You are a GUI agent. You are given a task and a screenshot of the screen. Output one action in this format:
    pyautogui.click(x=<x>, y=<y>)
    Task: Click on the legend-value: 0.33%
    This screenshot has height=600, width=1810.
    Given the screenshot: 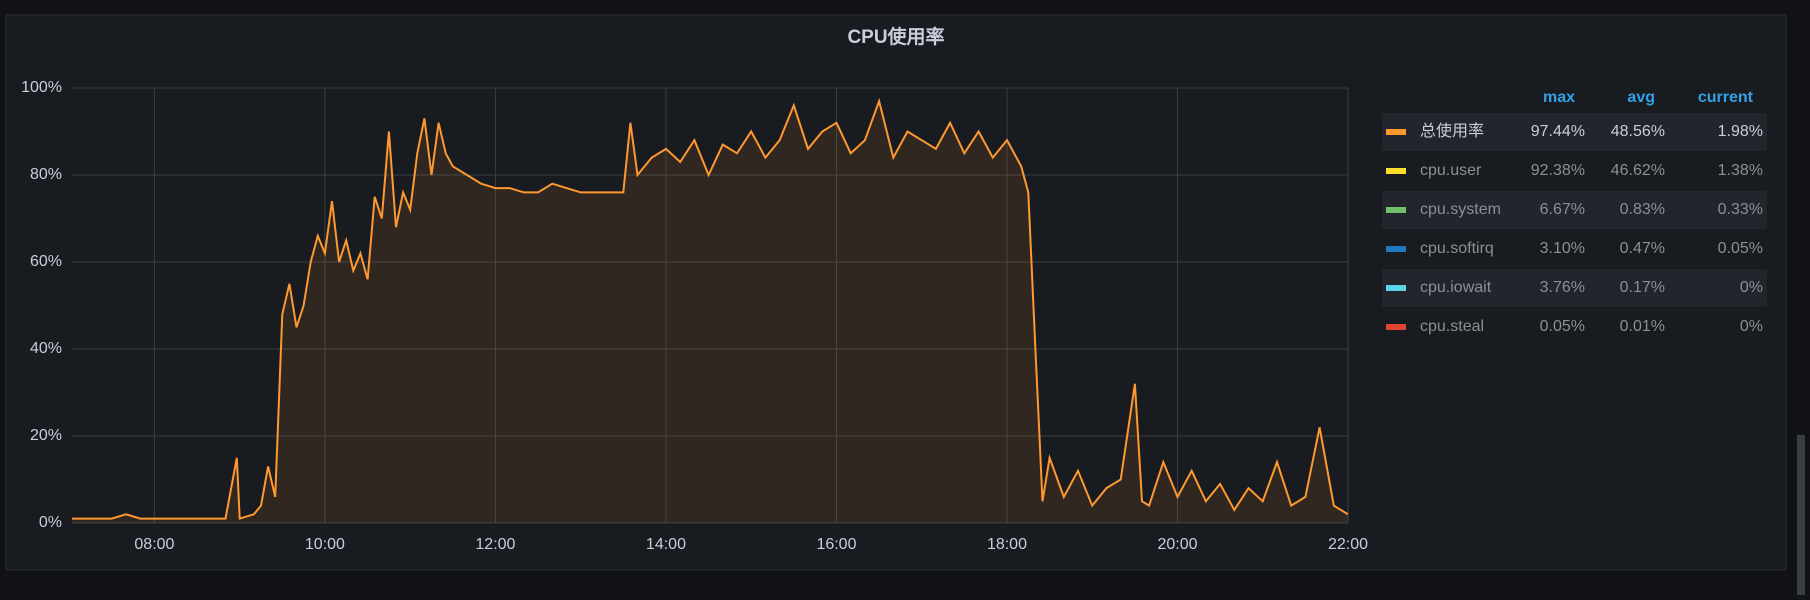 What is the action you would take?
    pyautogui.click(x=1740, y=209)
    